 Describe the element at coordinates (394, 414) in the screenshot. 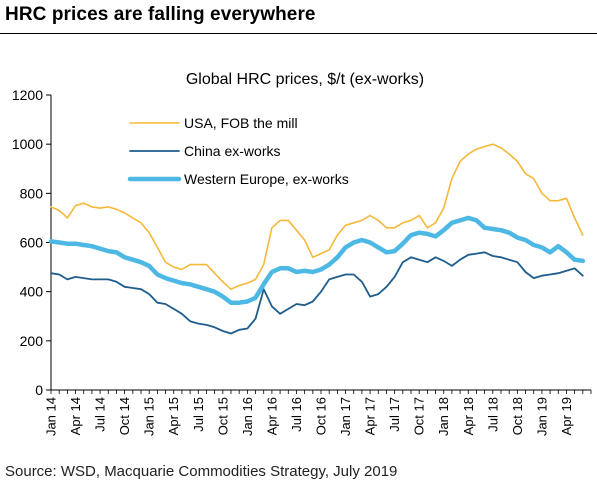

I see `x-tick-label: Jul 17` at that location.